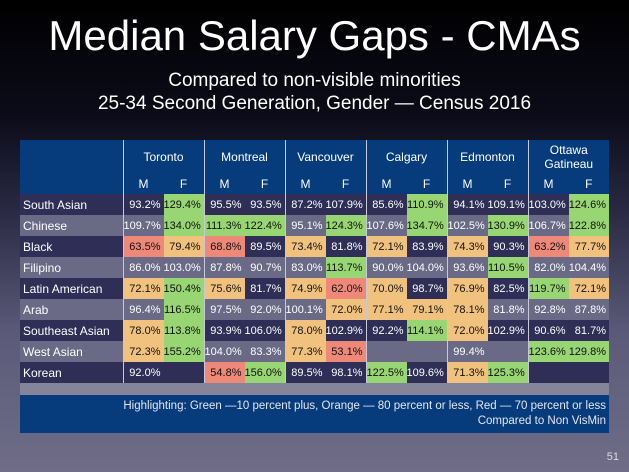  Describe the element at coordinates (143, 351) in the screenshot. I see `value-cell: 72.3%` at that location.